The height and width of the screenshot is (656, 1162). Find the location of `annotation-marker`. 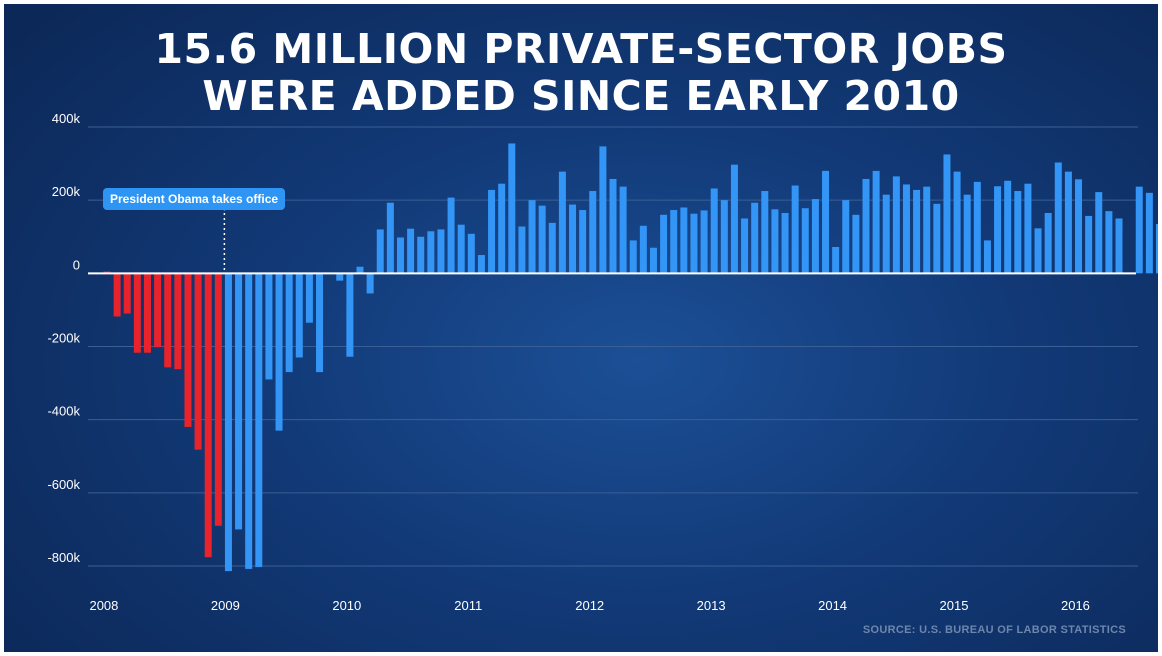

annotation-marker is located at coordinates (224, 240).